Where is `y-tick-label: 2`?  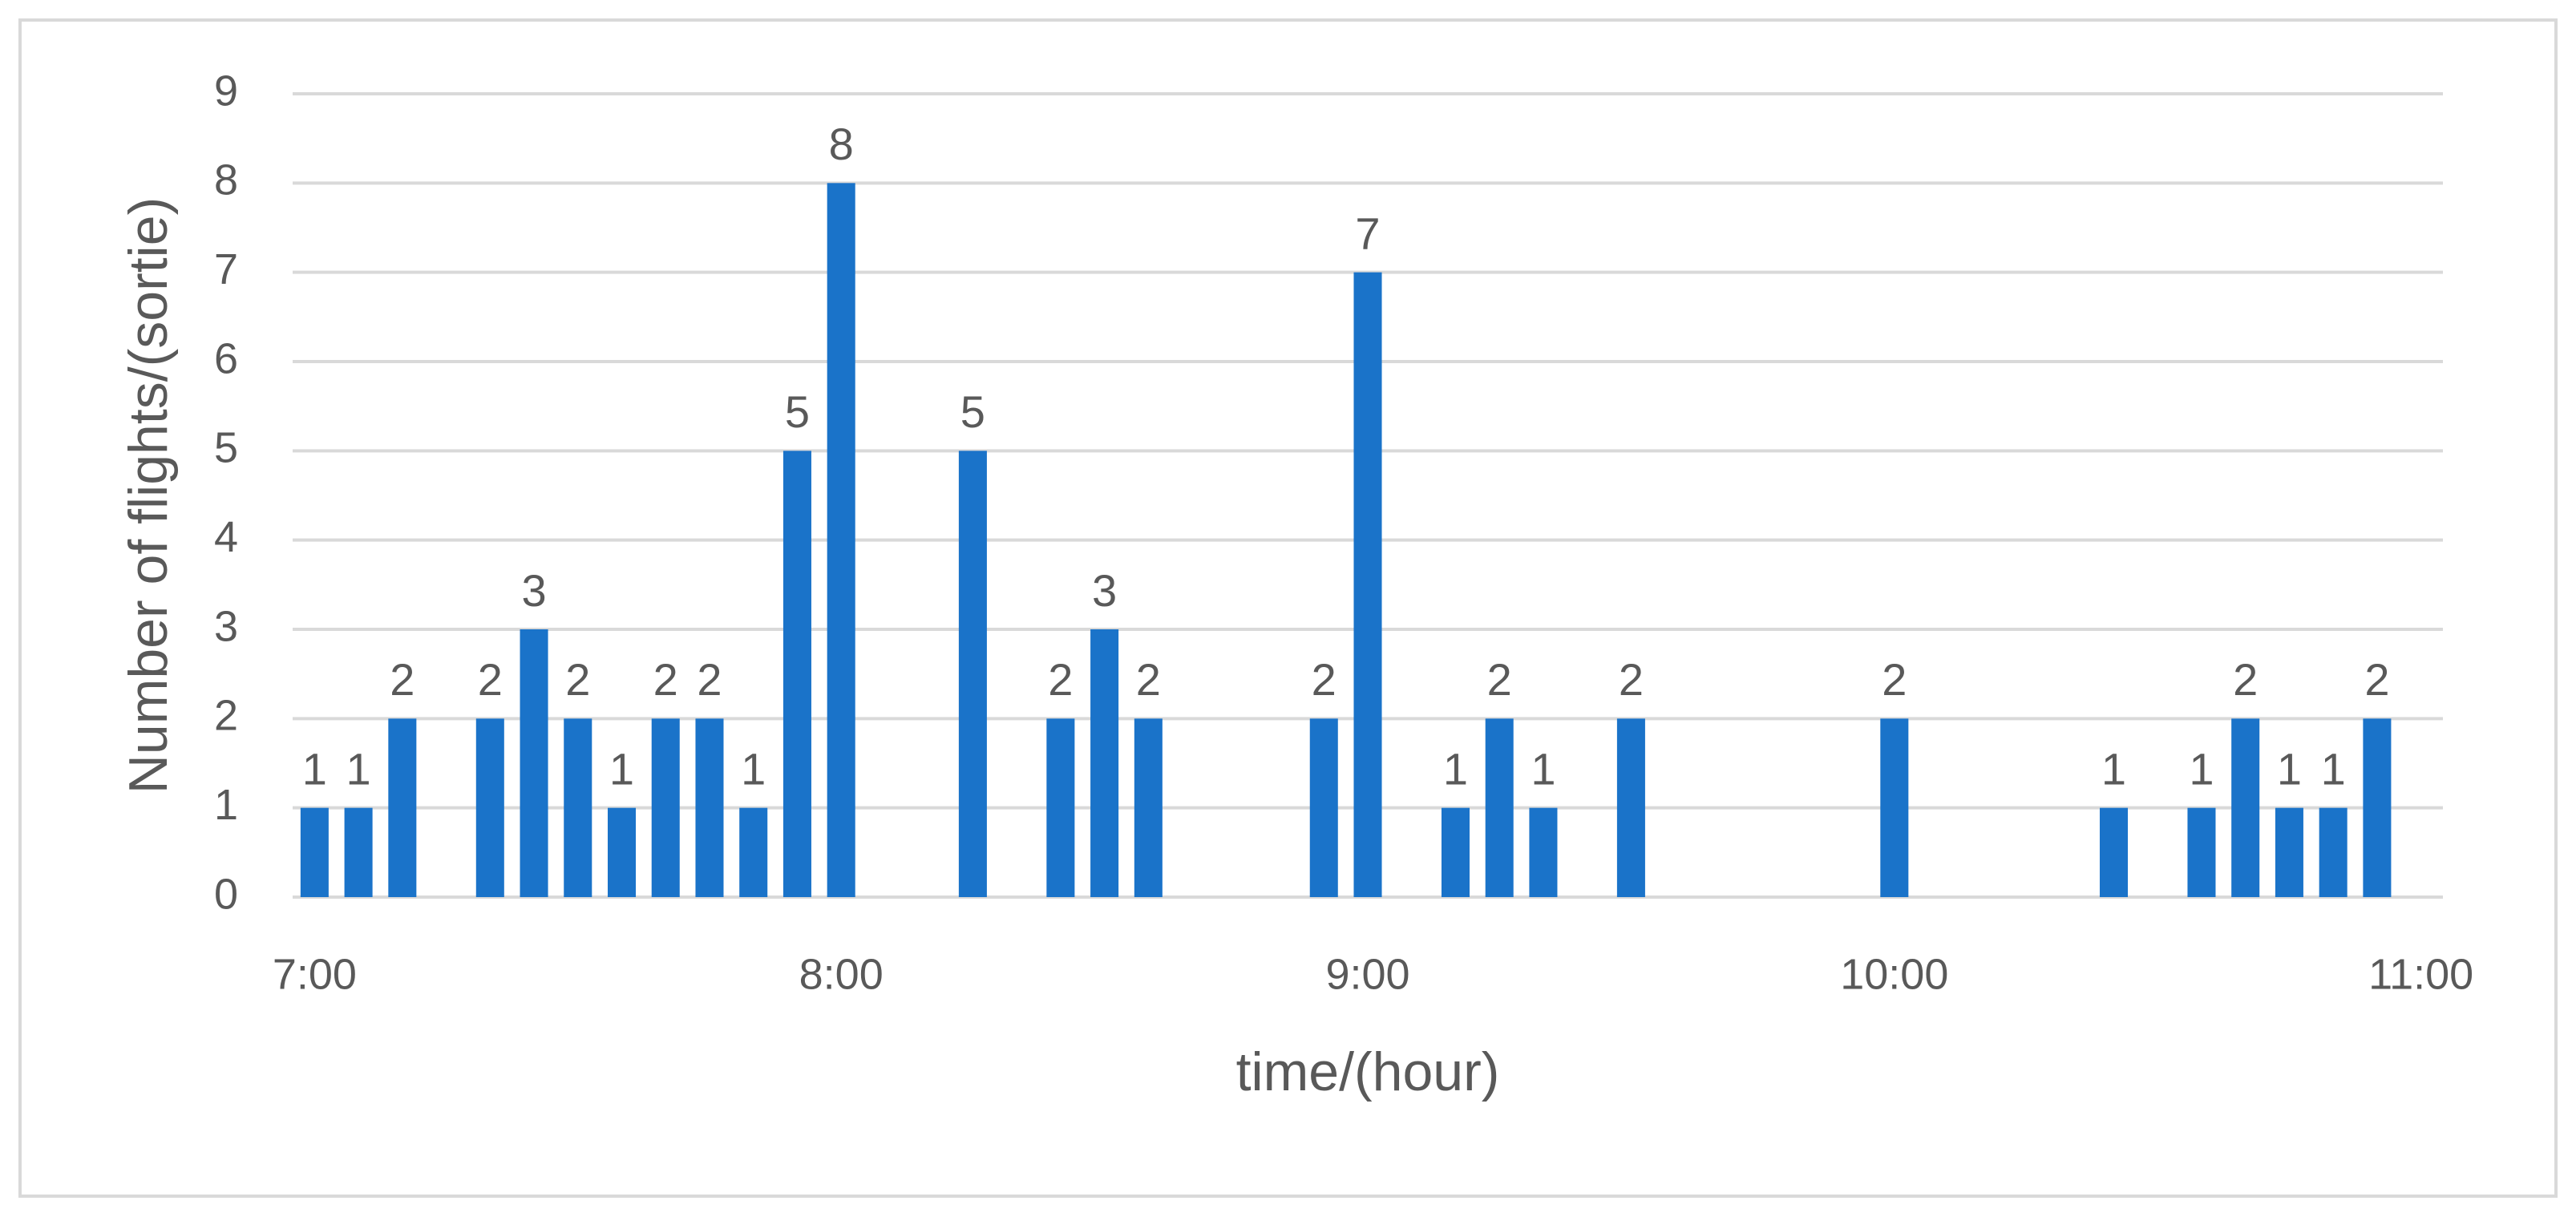
y-tick-label: 2 is located at coordinates (226, 716).